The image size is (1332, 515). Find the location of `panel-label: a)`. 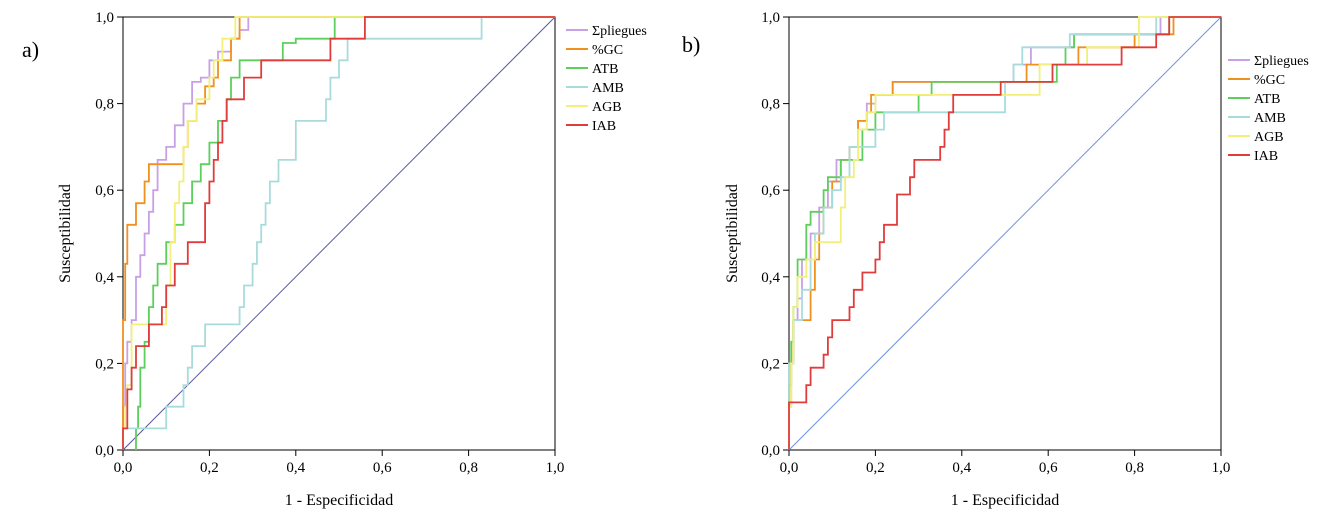

panel-label: a) is located at coordinates (30, 49).